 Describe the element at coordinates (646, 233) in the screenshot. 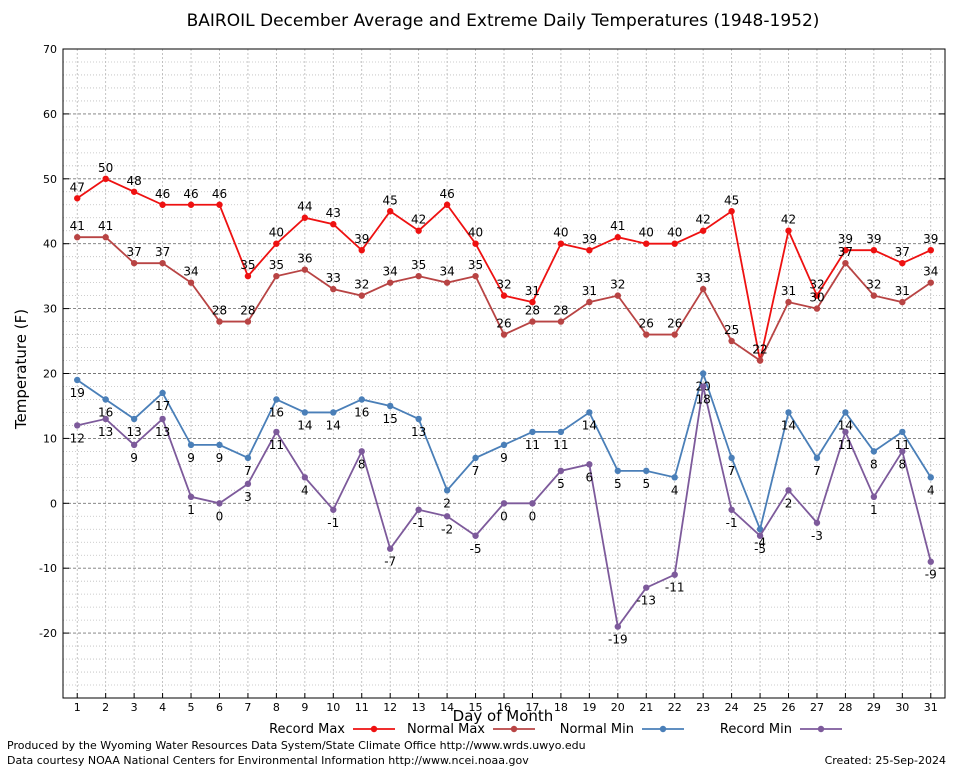

I see `data-label: 40` at that location.